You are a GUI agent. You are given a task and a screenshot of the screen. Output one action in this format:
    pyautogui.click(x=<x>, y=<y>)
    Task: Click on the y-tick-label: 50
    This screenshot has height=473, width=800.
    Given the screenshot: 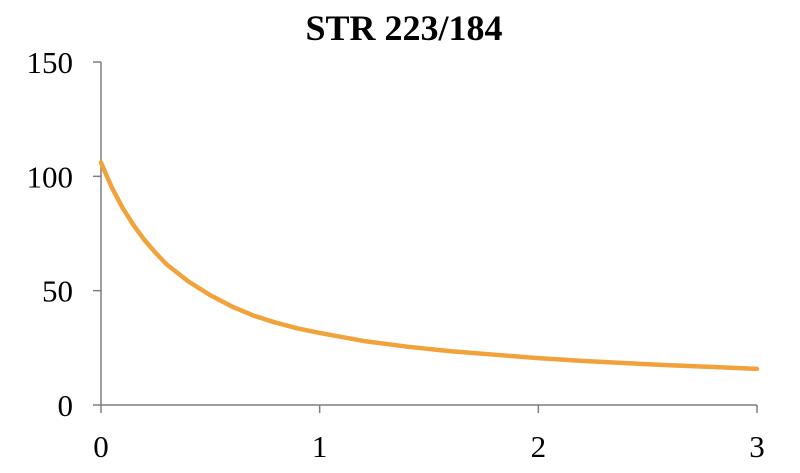 What is the action you would take?
    pyautogui.click(x=57, y=291)
    